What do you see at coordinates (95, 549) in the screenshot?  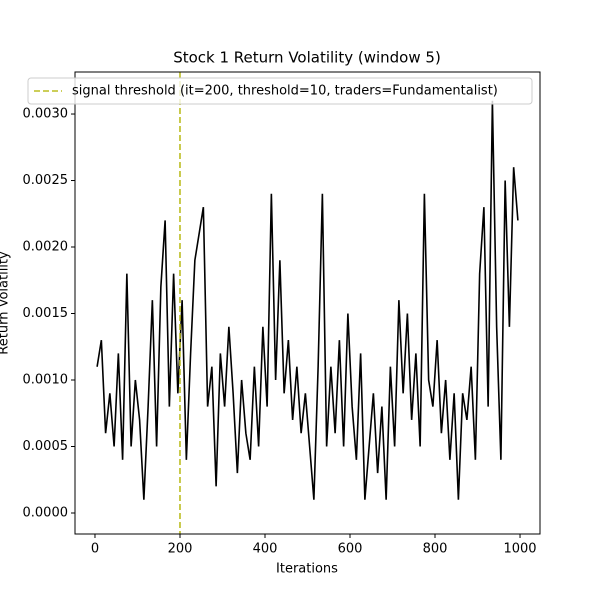 I see `x-tick-label: 0` at bounding box center [95, 549].